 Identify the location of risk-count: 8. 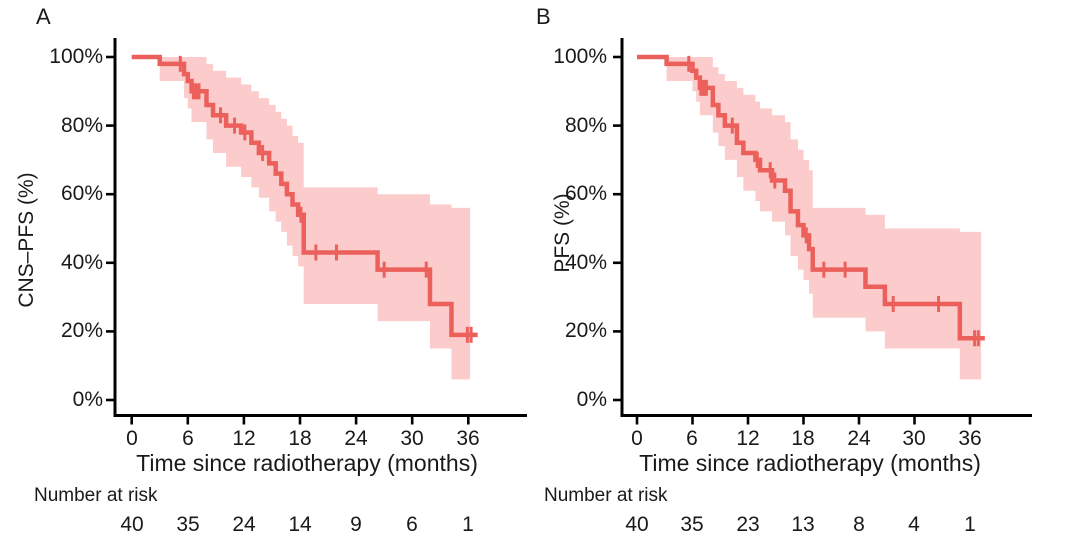
(859, 524).